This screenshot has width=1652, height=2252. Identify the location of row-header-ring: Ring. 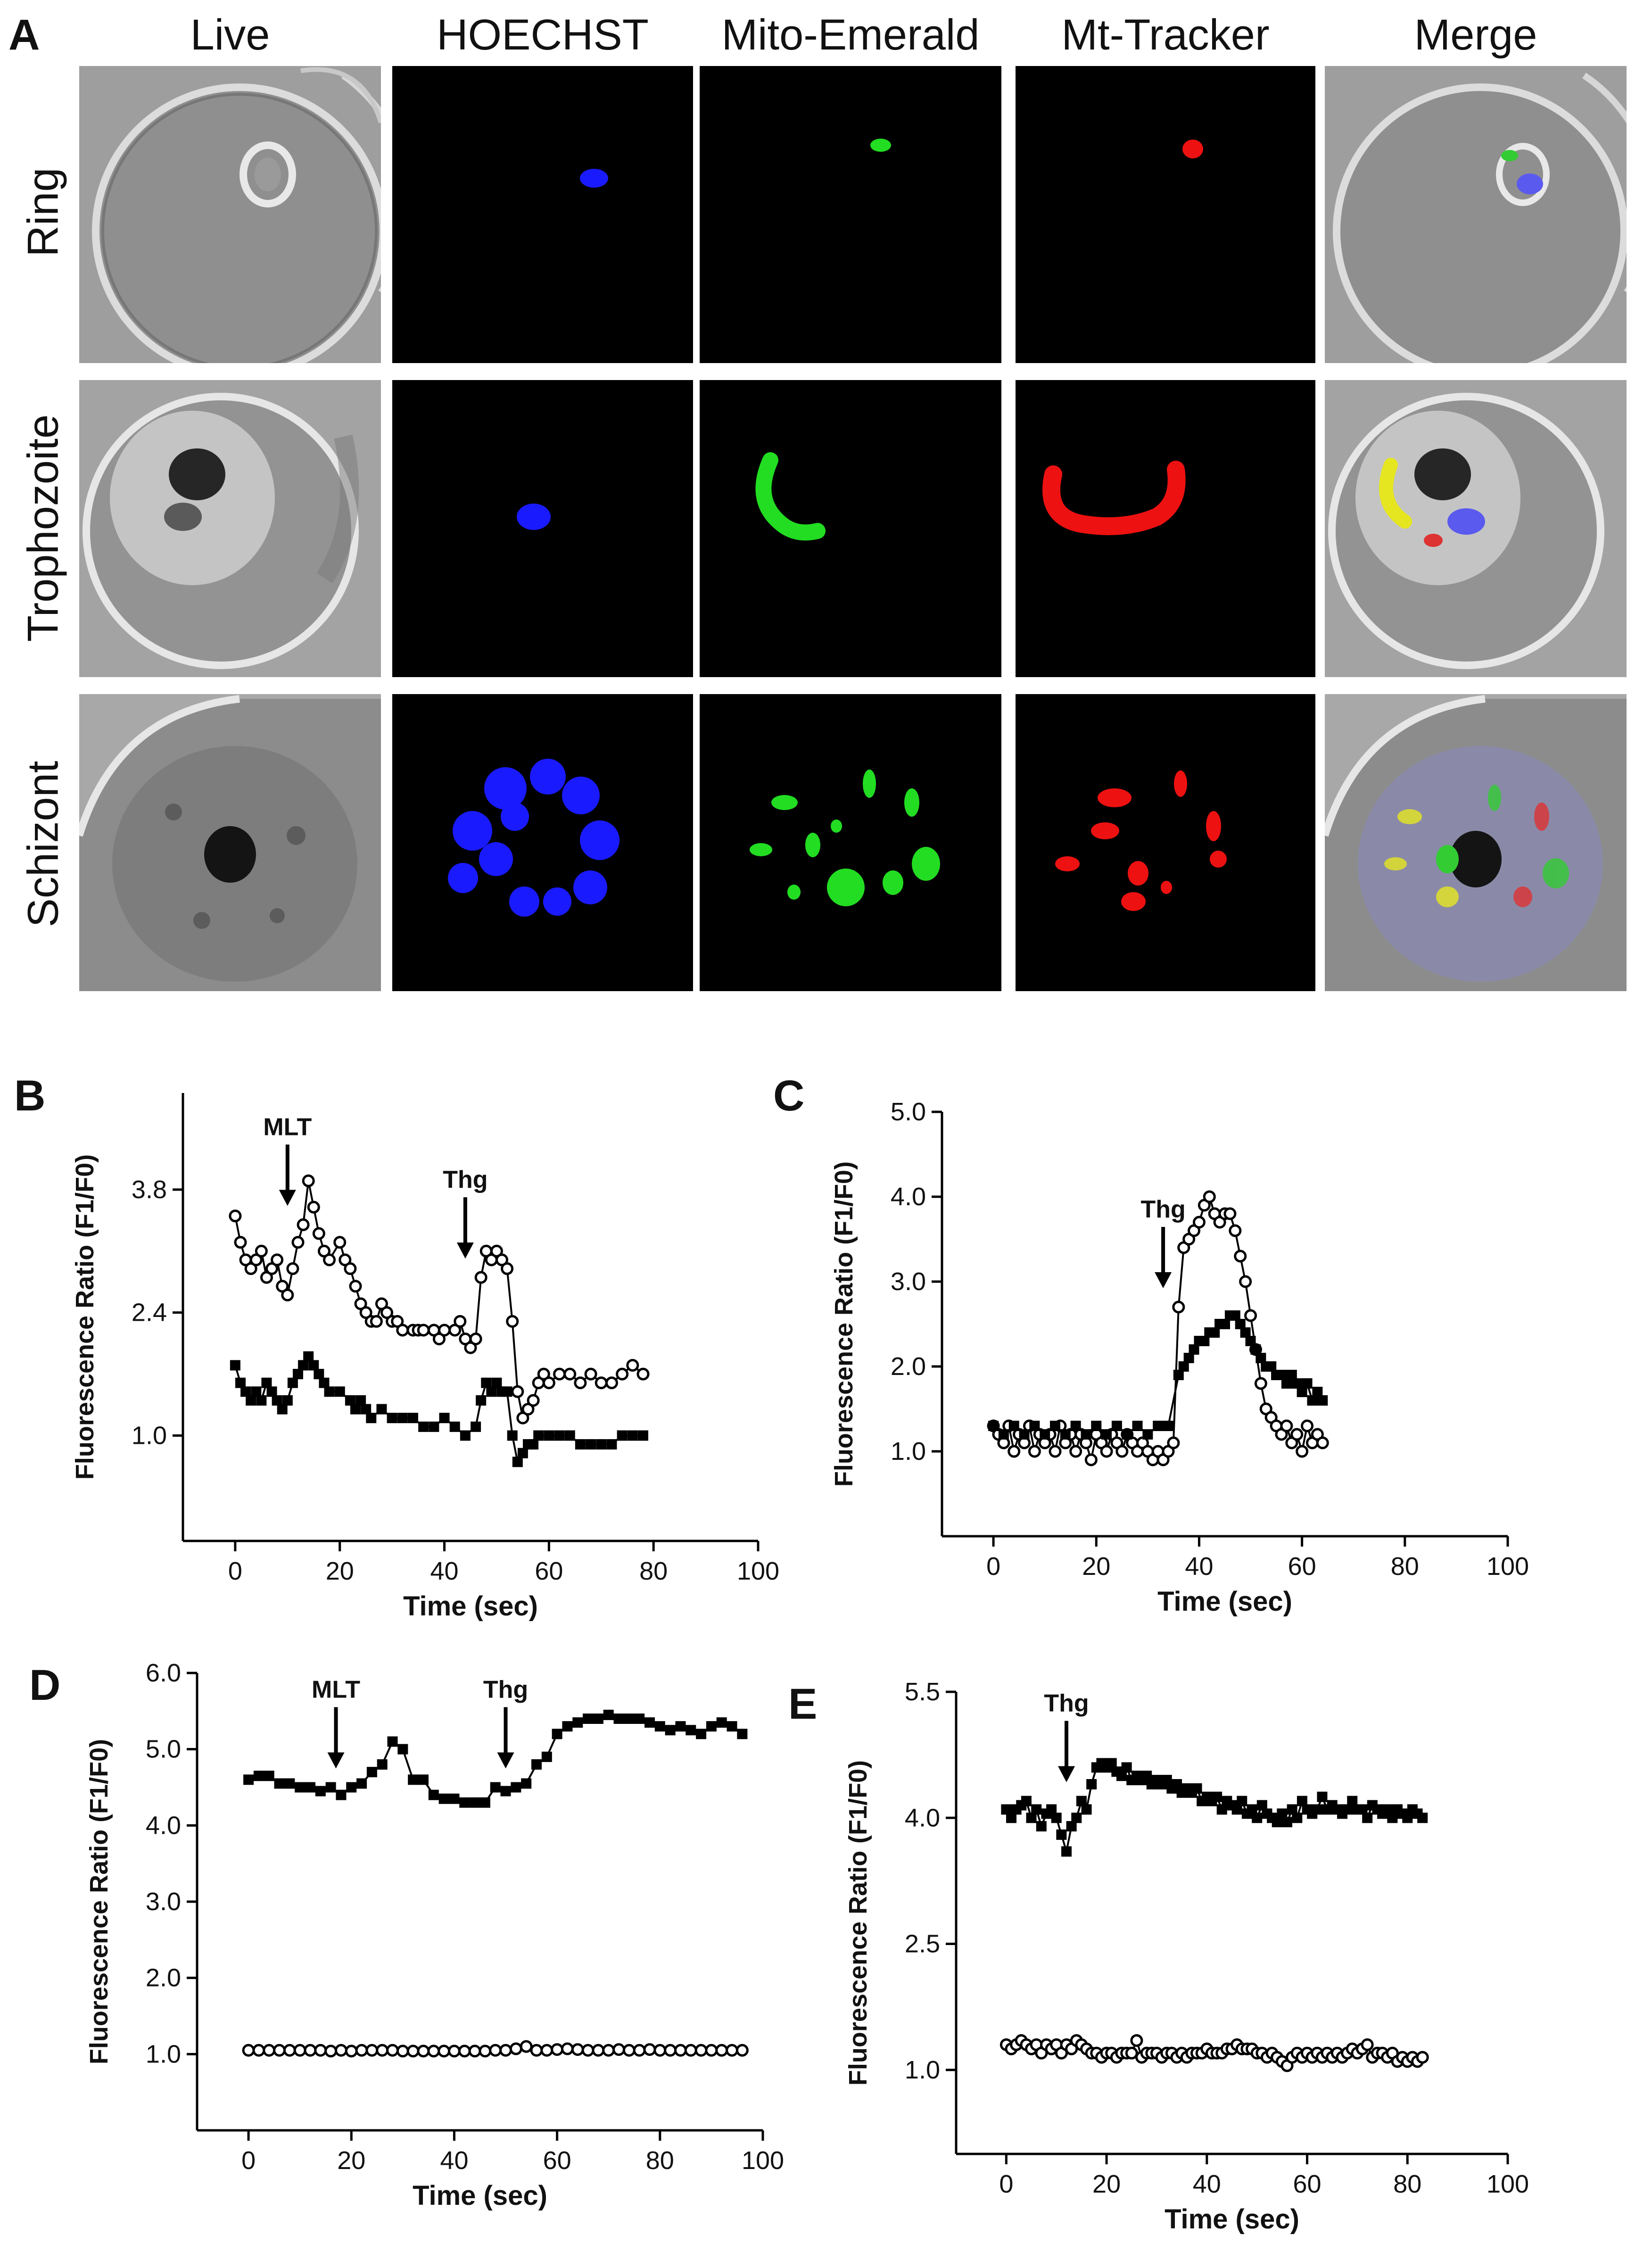
(43, 212).